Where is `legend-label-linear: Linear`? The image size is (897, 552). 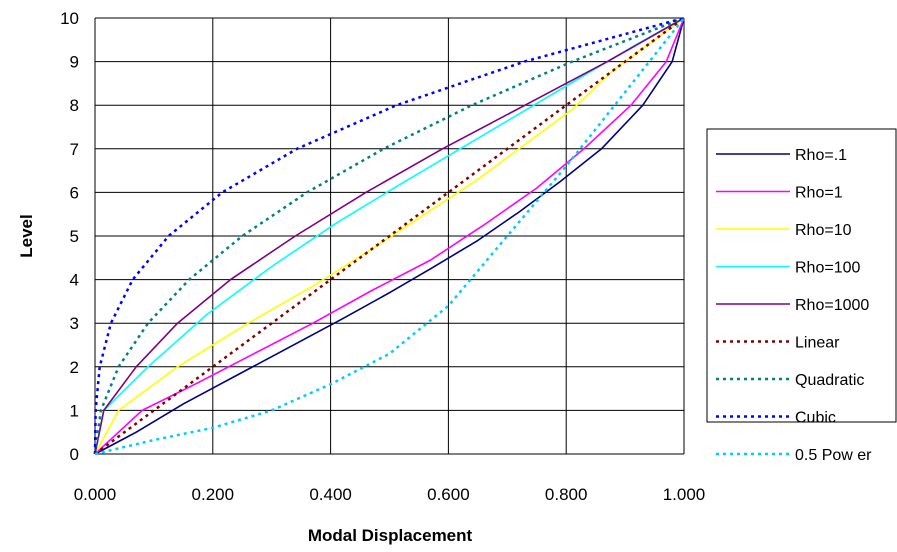
legend-label-linear: Linear is located at coordinates (817, 343).